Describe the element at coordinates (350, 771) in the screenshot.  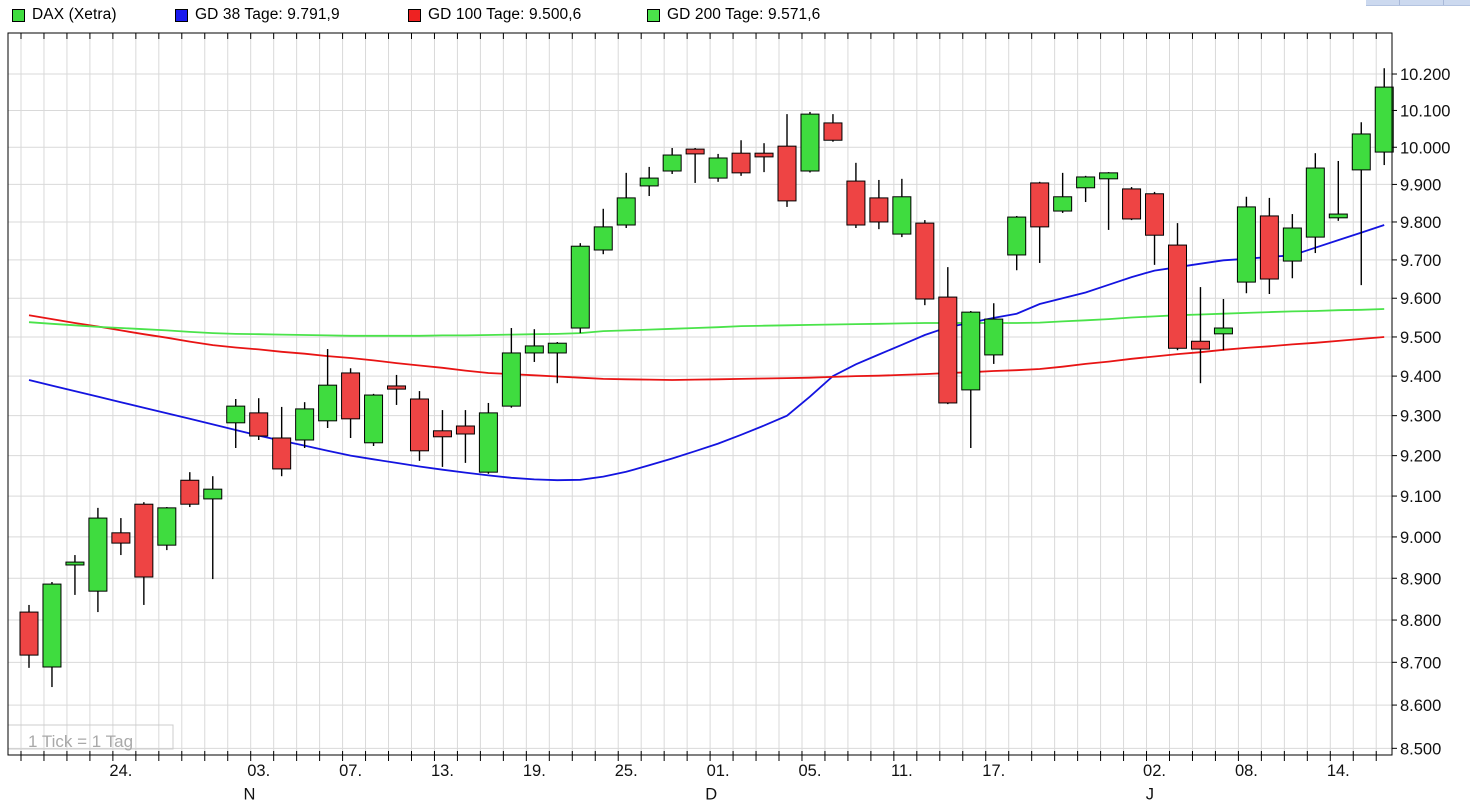
I see `x-axis-date-label: 07.` at that location.